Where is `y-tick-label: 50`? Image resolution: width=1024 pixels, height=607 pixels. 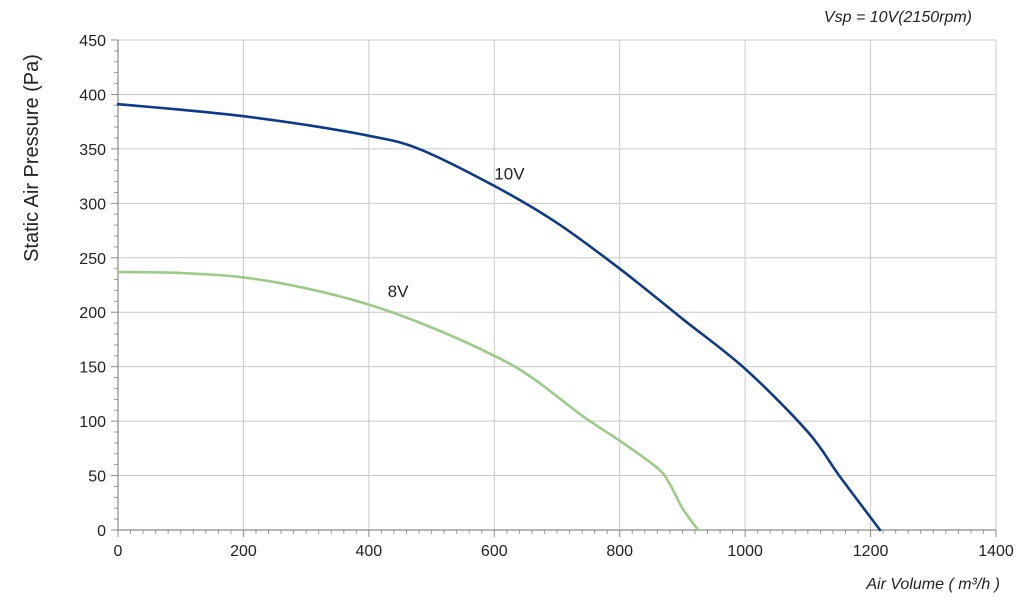 y-tick-label: 50 is located at coordinates (97, 477).